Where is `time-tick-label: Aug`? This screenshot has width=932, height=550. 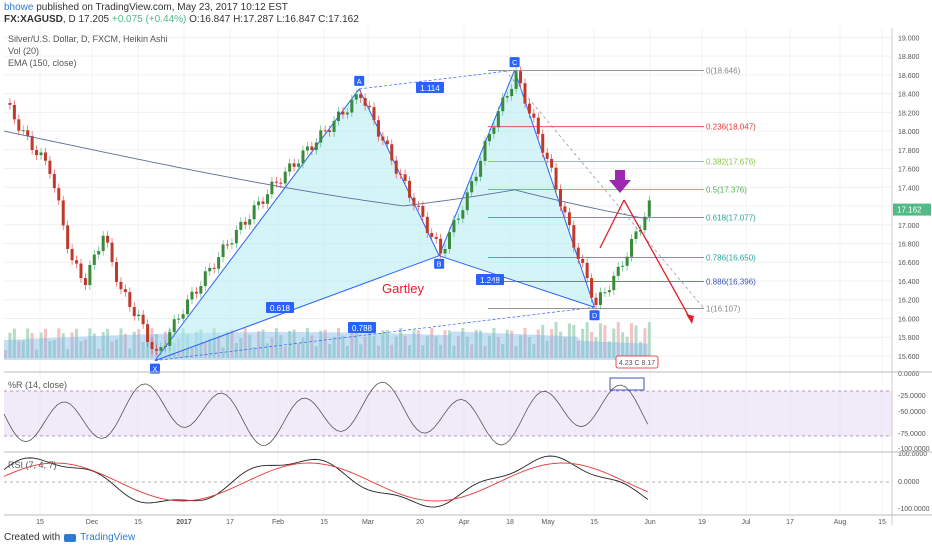 time-tick-label: Aug is located at coordinates (840, 522).